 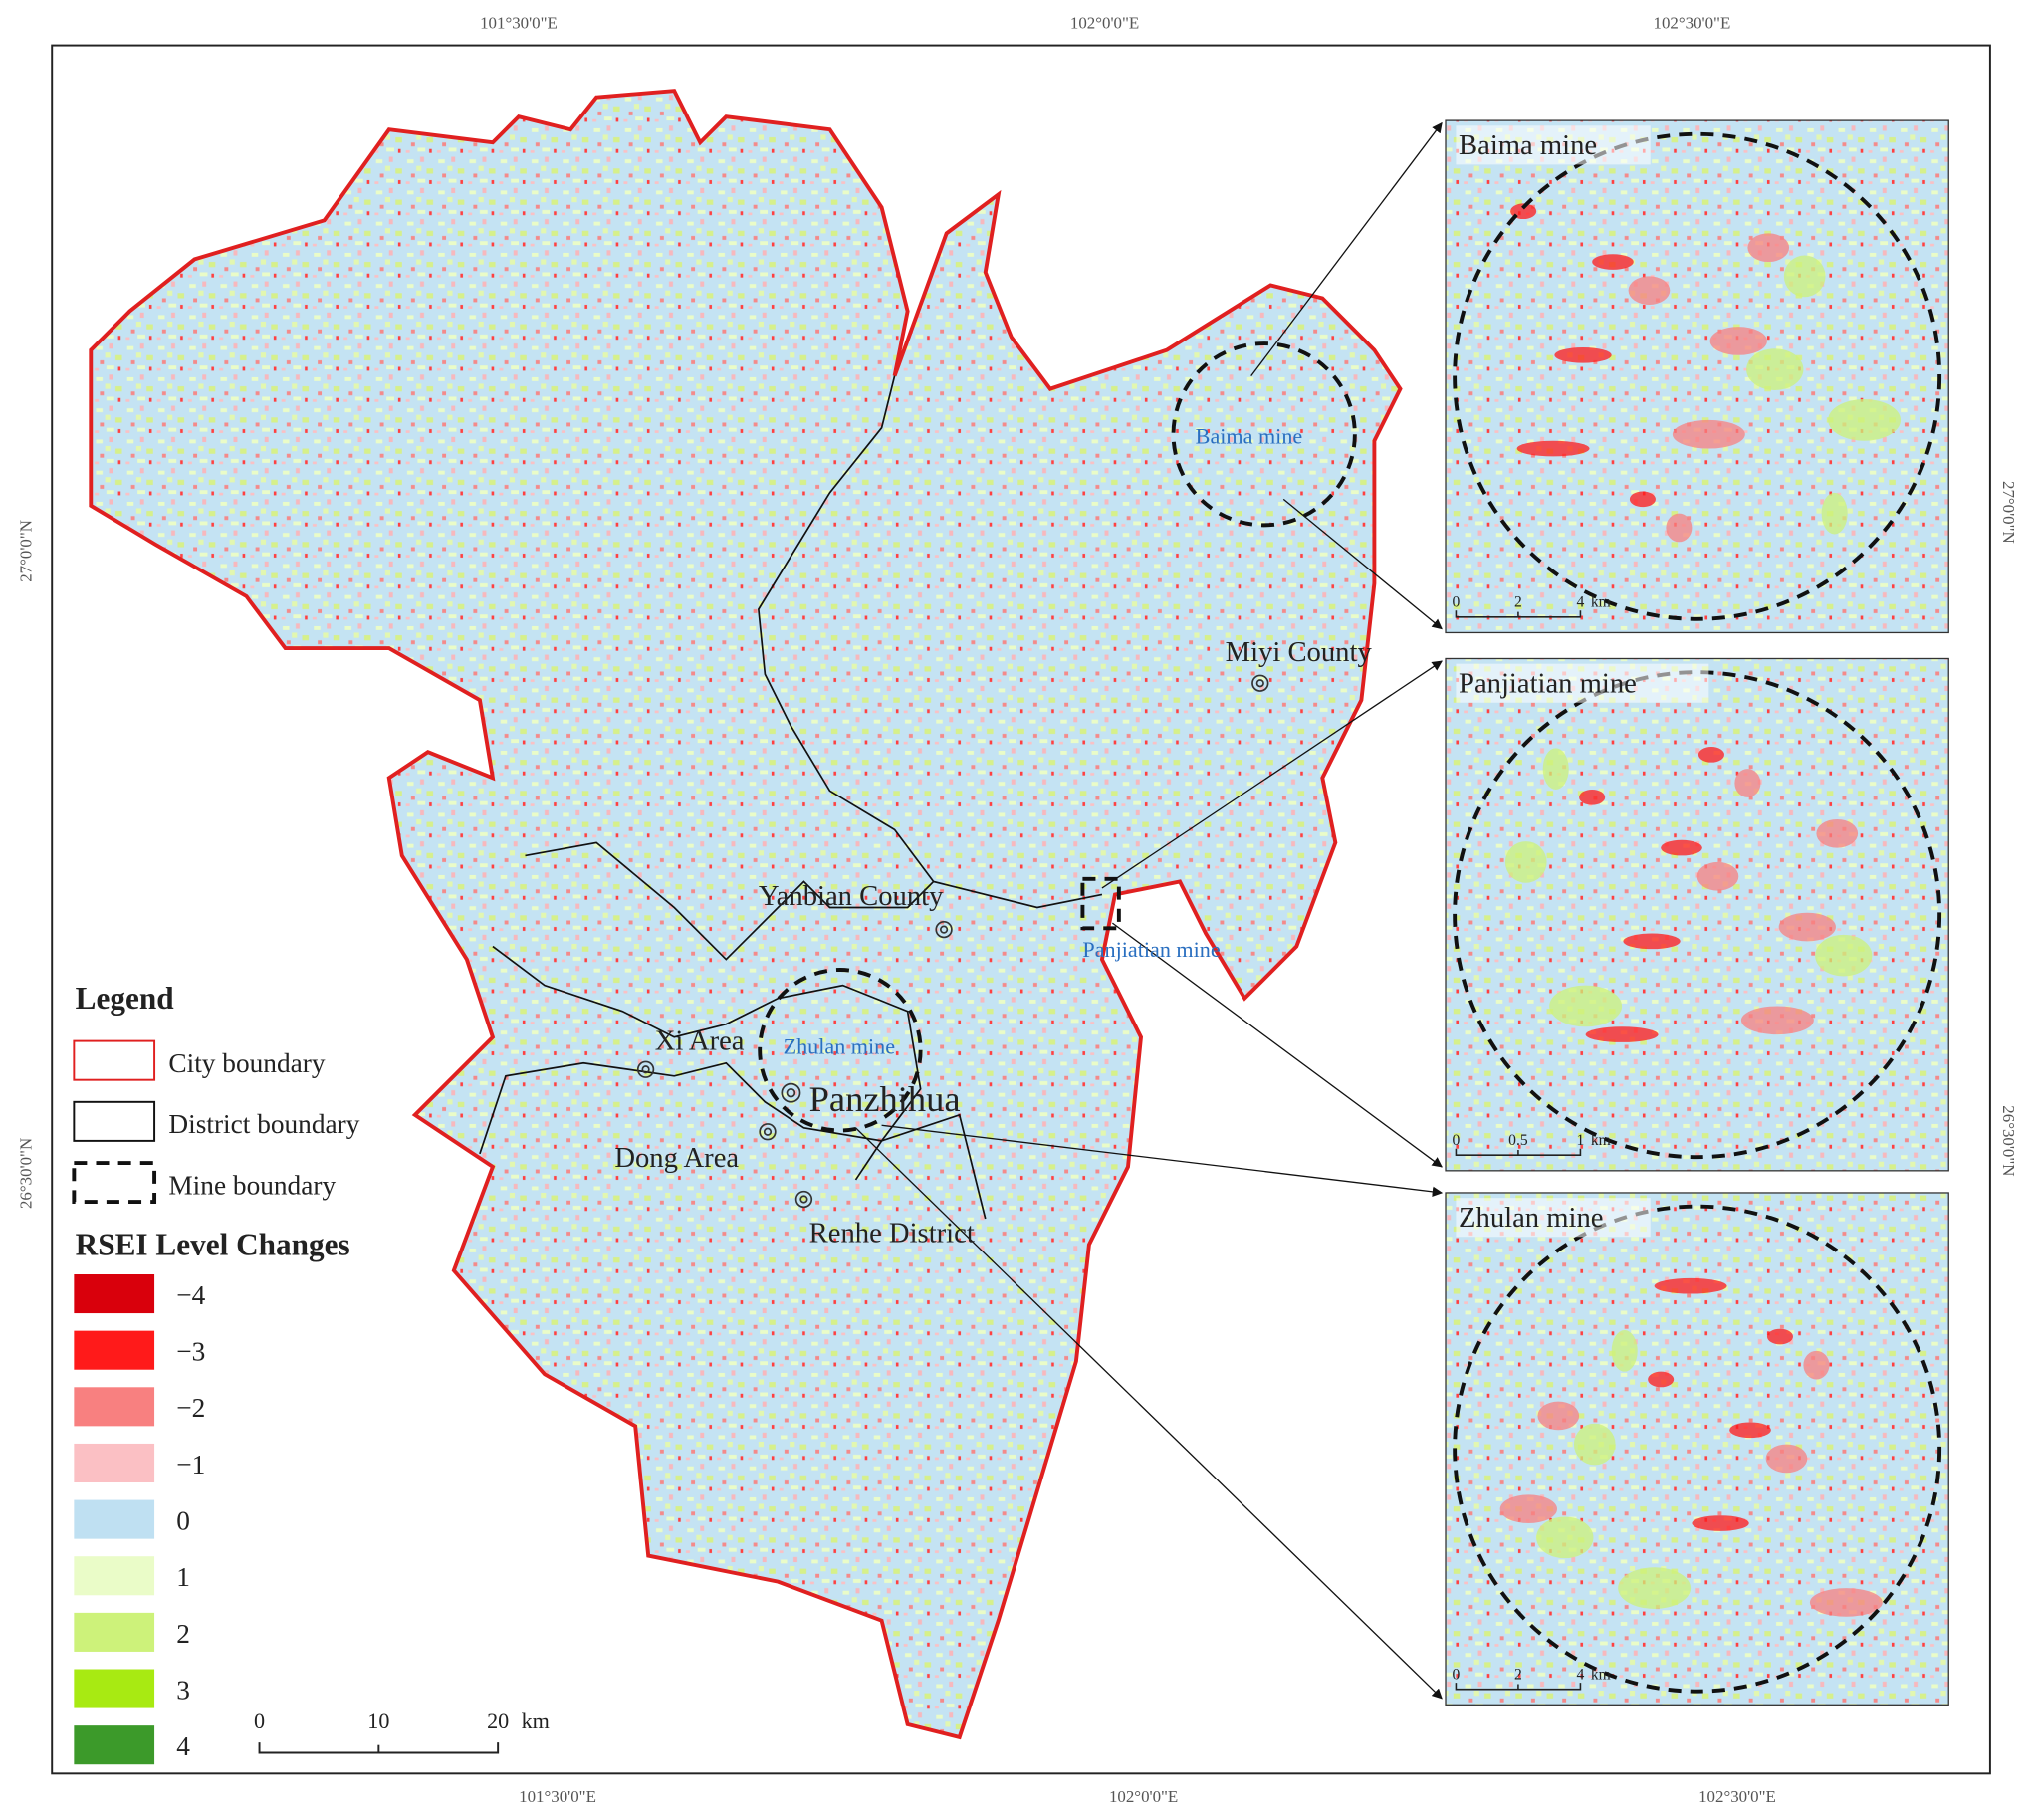 I want to click on scale-label: 0, so click(x=259, y=1720).